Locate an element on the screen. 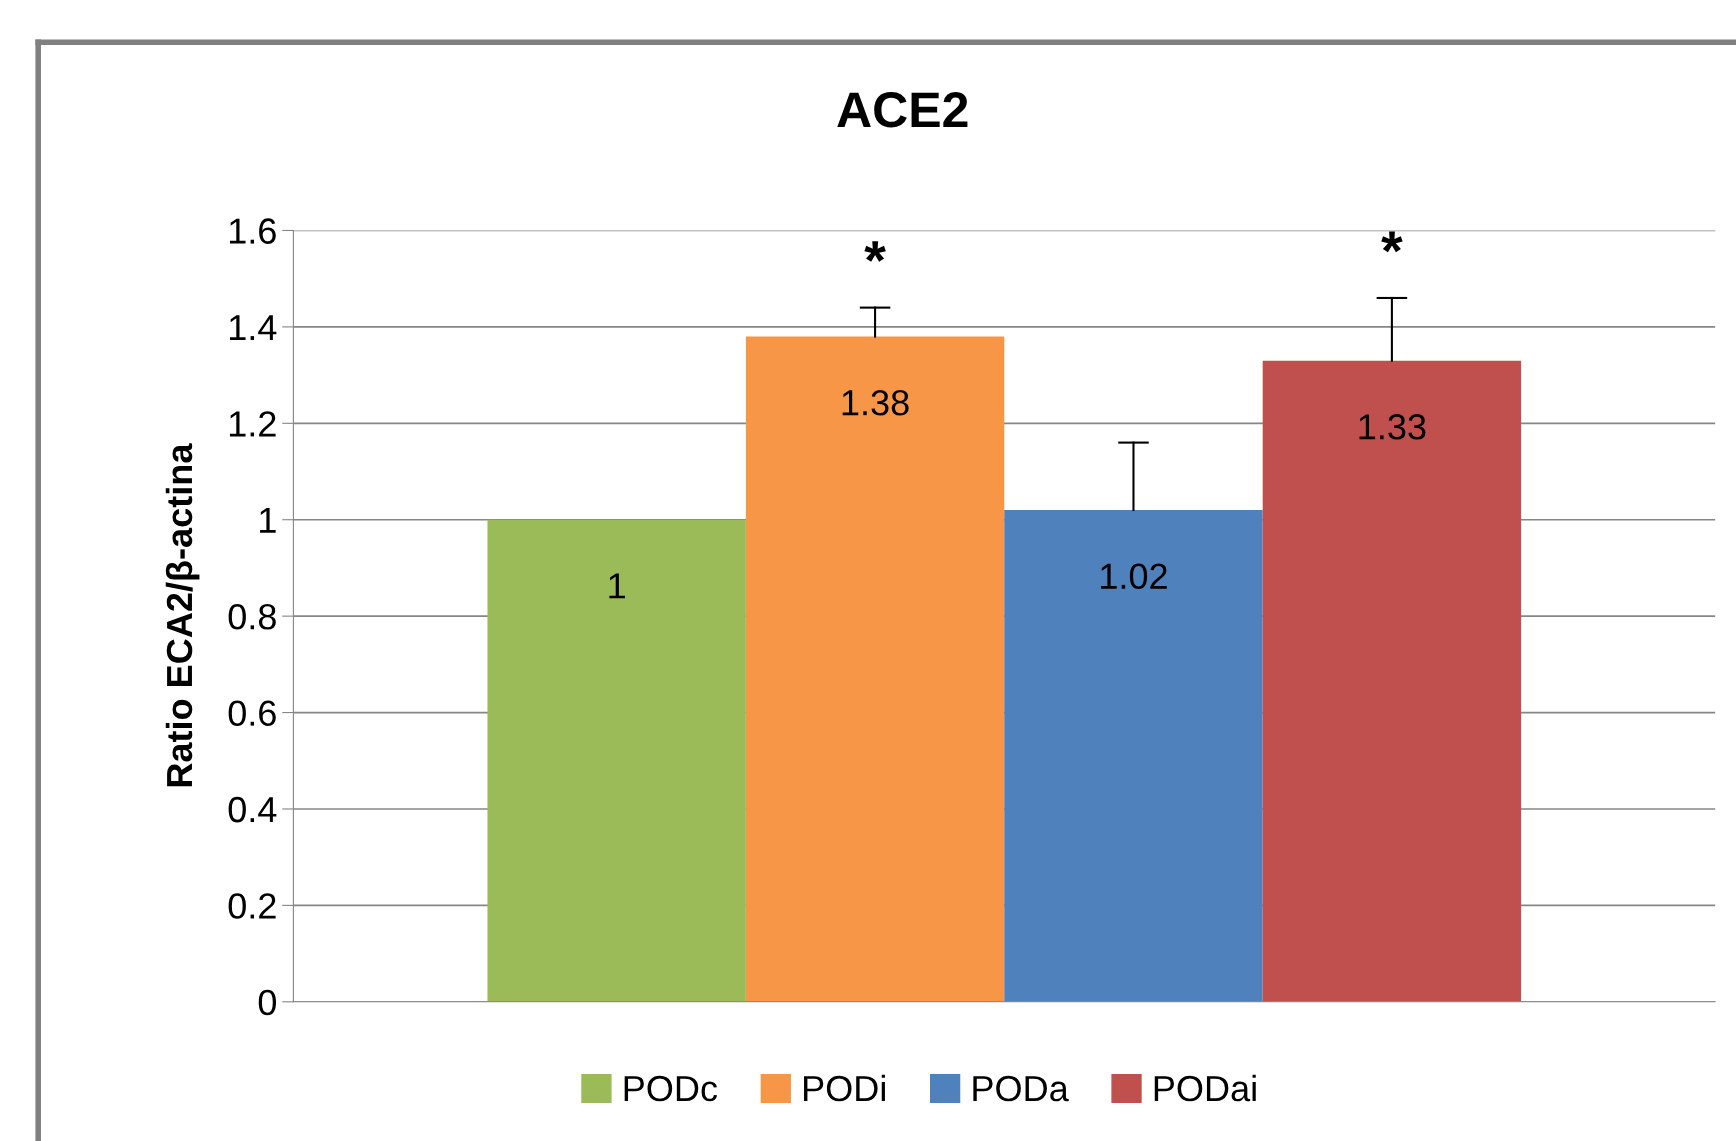 Image resolution: width=1736 pixels, height=1141 pixels. y-tick-label: 0.8 is located at coordinates (252, 617).